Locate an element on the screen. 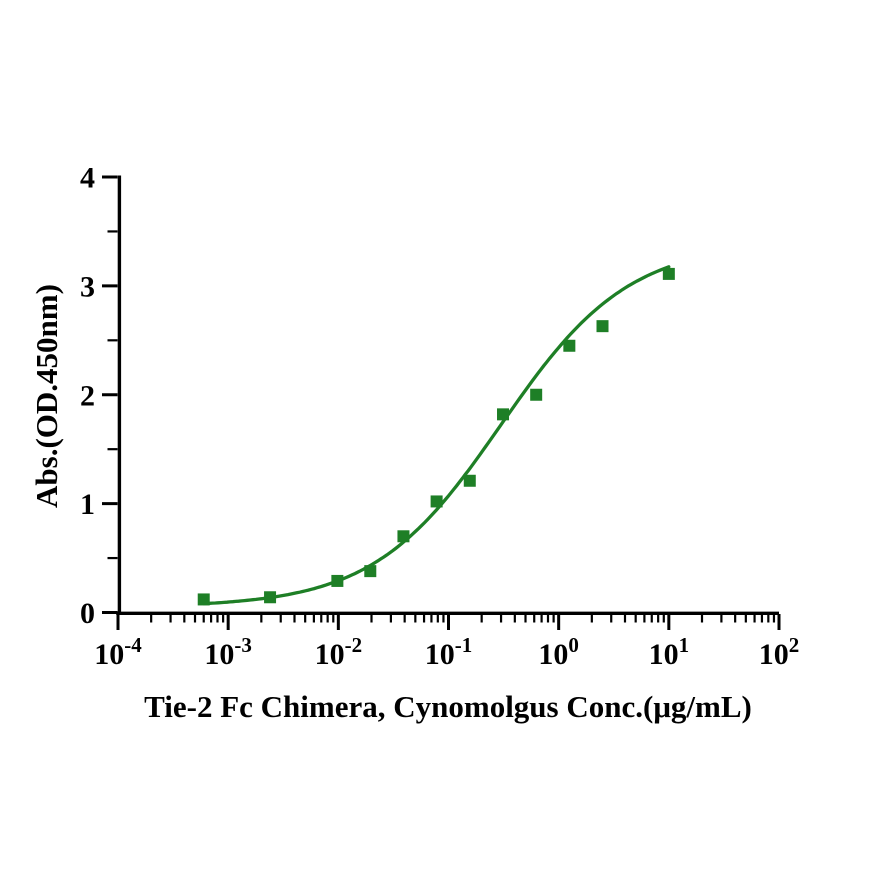 The image size is (870, 870). x-tick-label: 10⁻⁴ is located at coordinates (118, 652).